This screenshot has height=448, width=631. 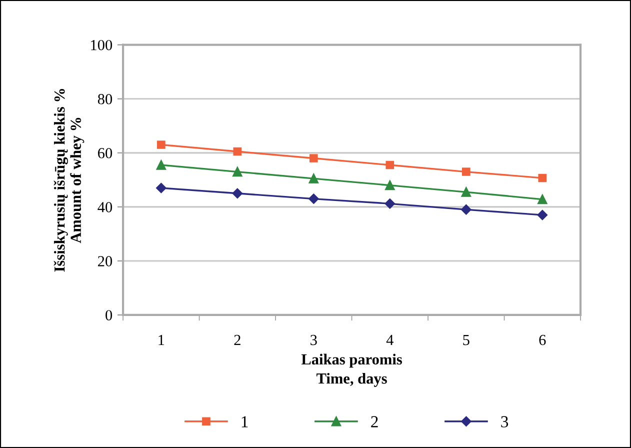 I want to click on y-axis-title: Išsiskyrusių išrūgų kiekis % Amount of whey %, so click(x=69, y=180).